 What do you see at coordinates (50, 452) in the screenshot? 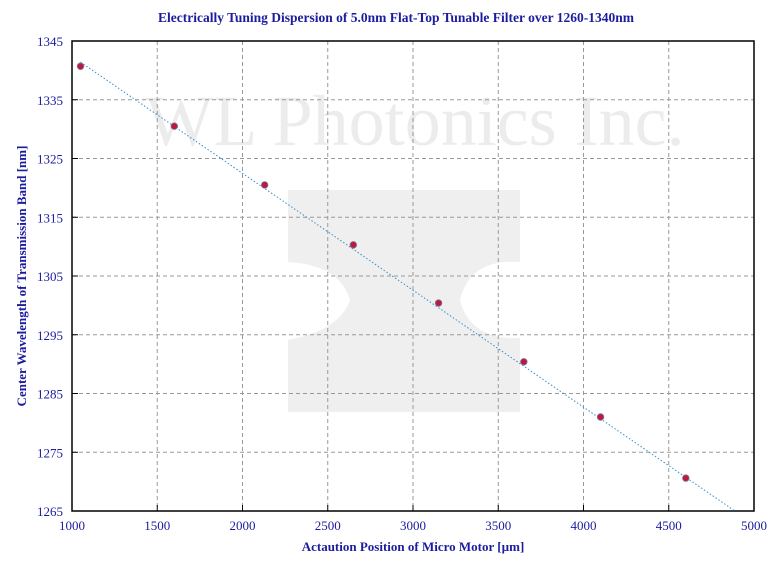
I see `y-tick-label: 1275` at bounding box center [50, 452].